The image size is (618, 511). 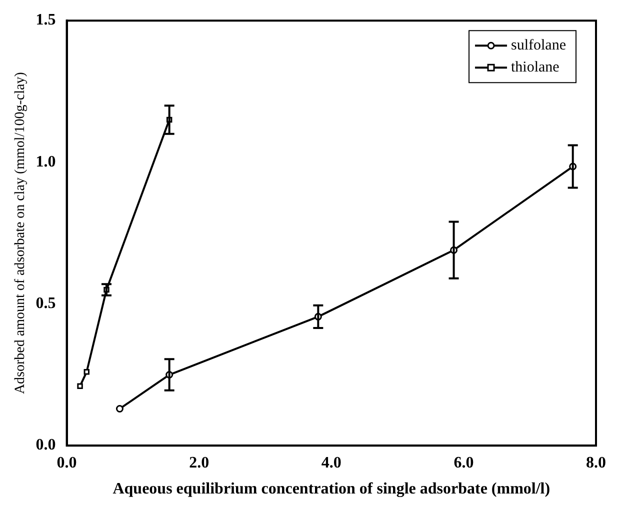 I want to click on y-tick-label: 1.5, so click(x=46, y=20).